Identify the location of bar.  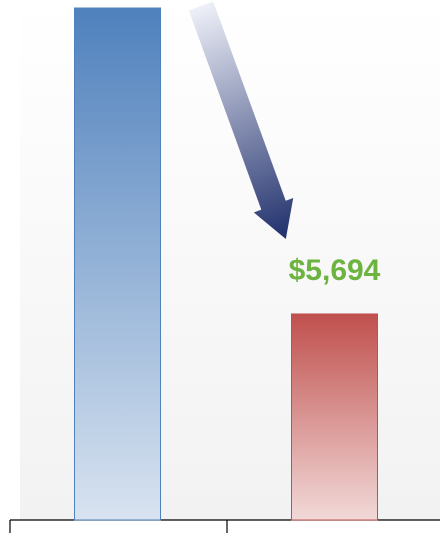
(334, 417).